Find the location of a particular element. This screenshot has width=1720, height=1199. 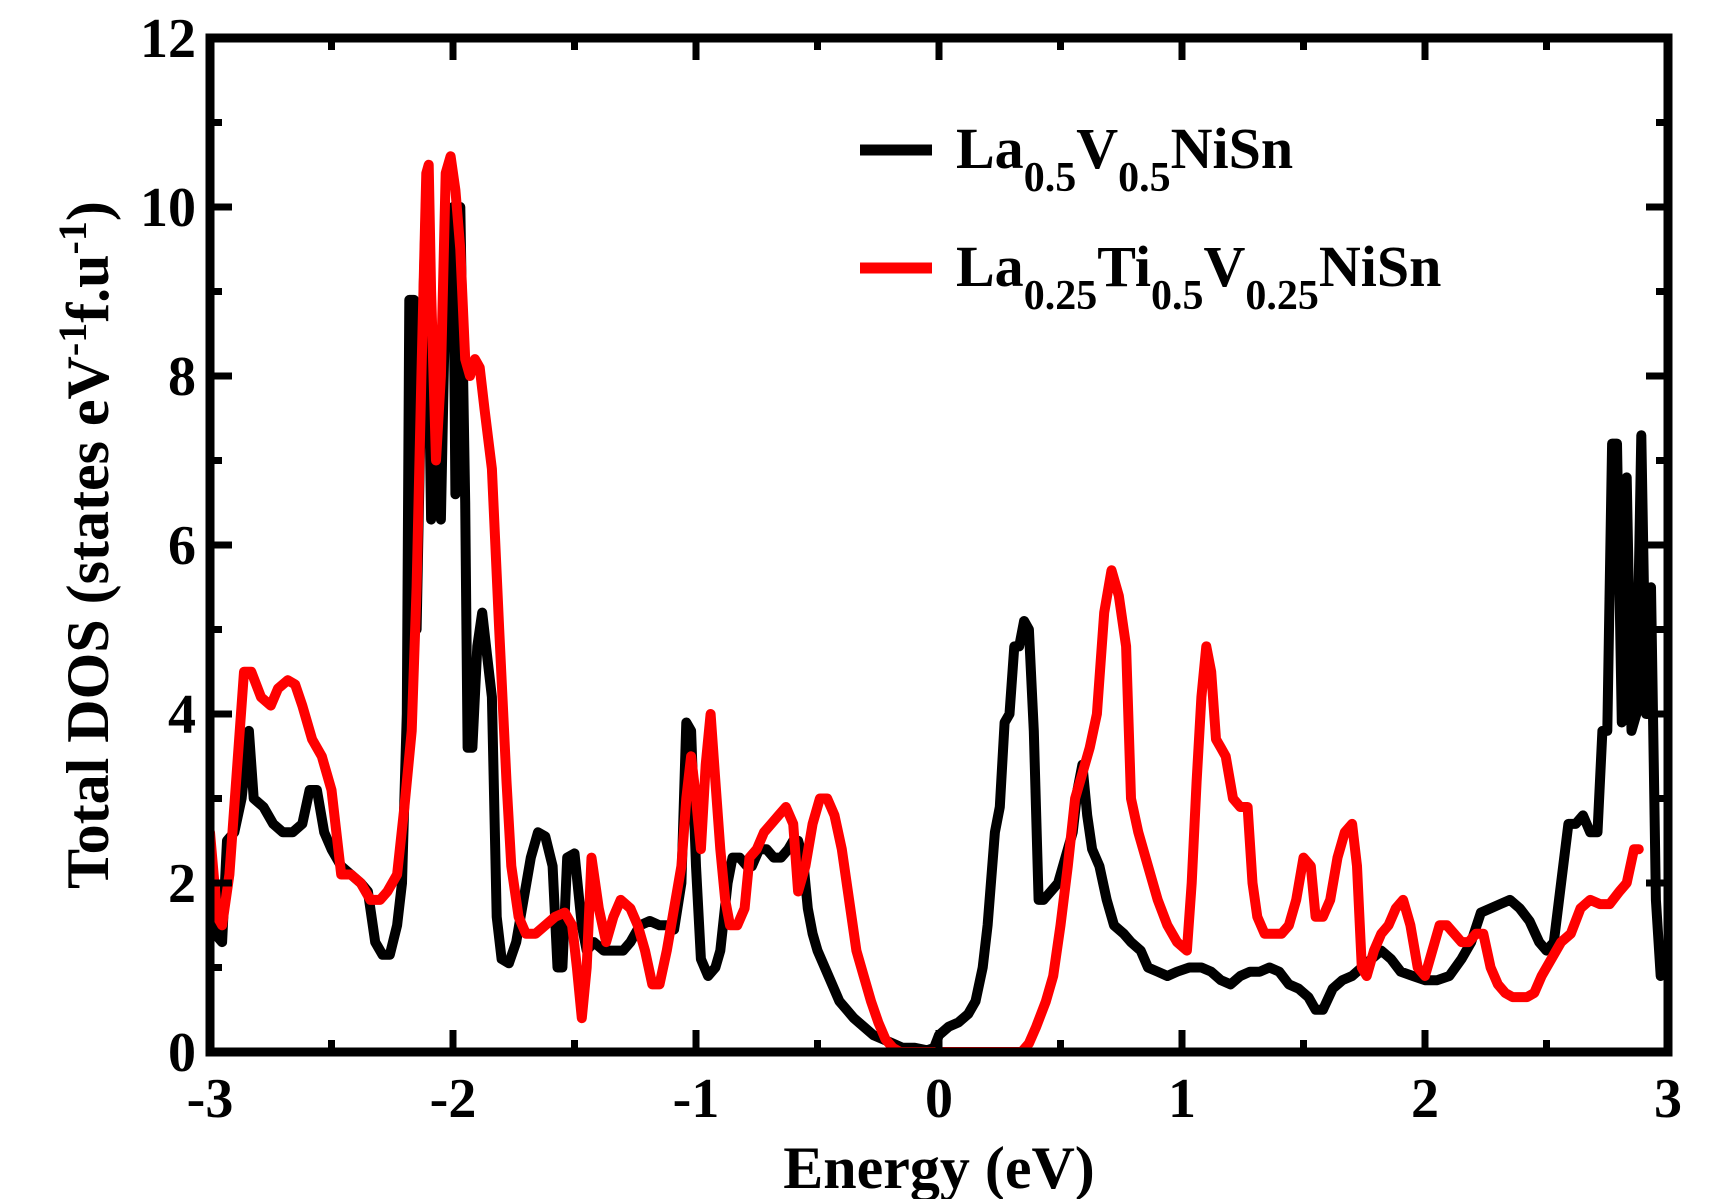

legend-label-1: La0.5V0.5NiSn is located at coordinates (1124, 158).